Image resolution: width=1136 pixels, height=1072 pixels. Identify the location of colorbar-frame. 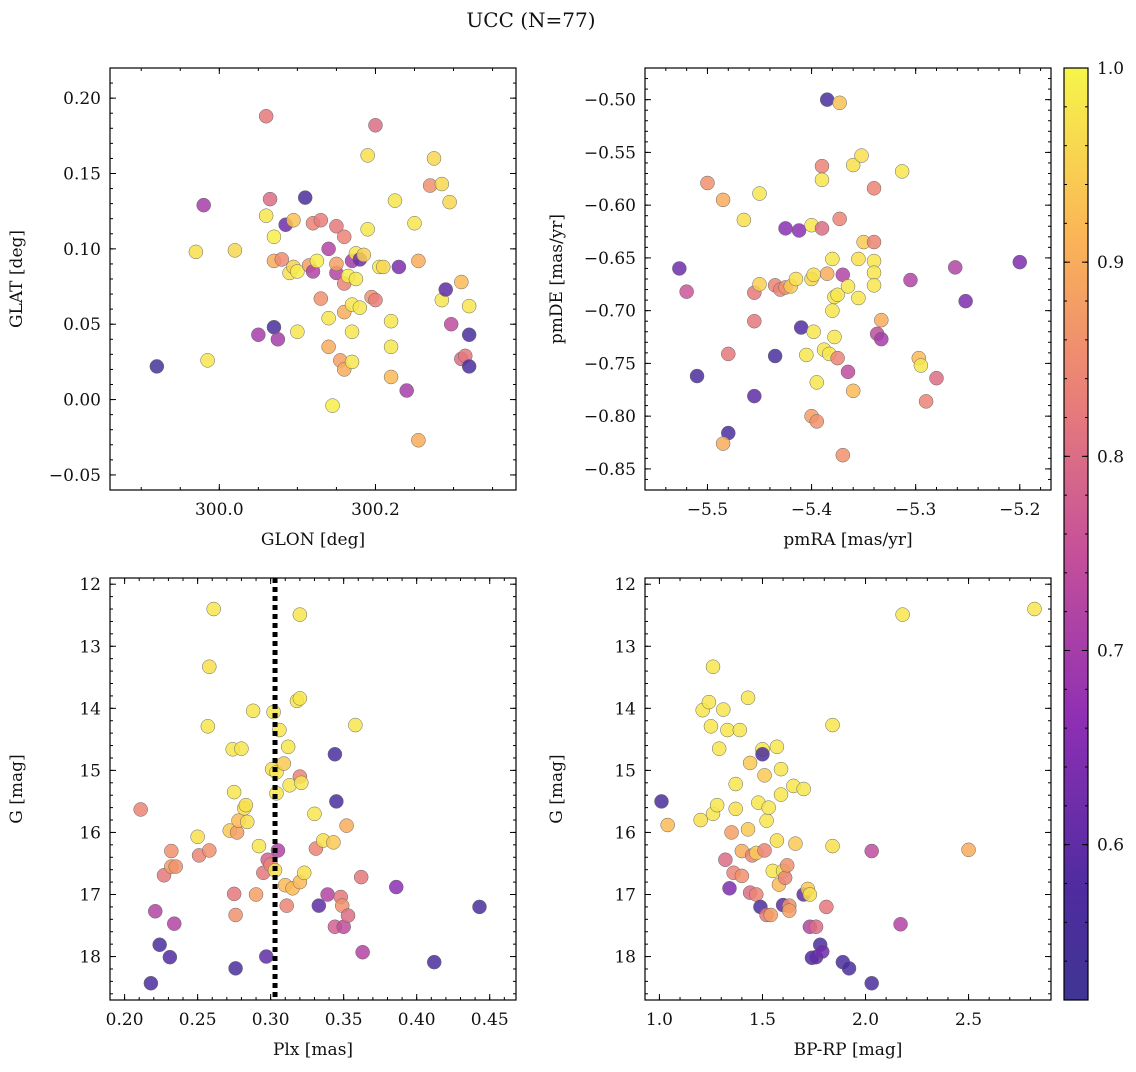
(1076, 534).